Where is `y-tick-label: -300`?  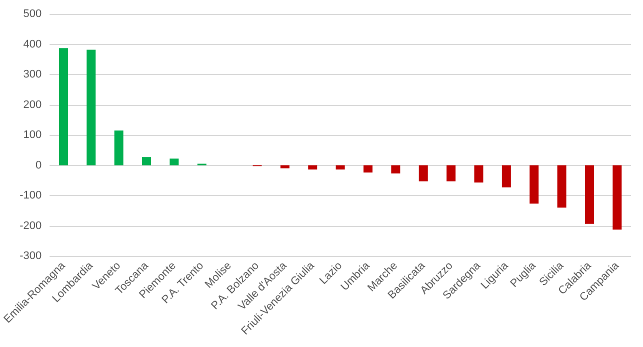 y-tick-label: -300 is located at coordinates (31, 256).